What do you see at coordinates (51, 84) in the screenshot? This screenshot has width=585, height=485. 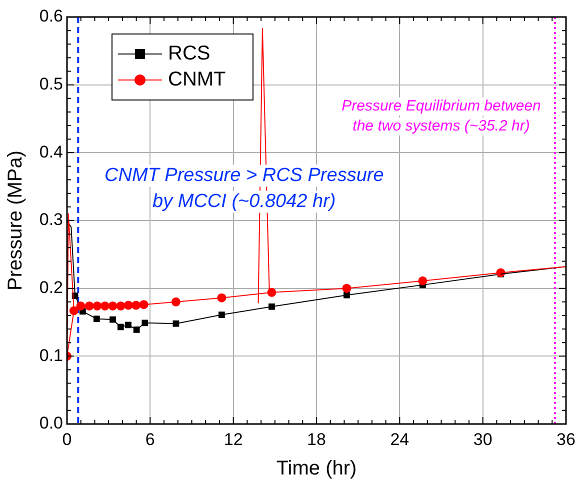 I see `y-tick-label: 0.5` at bounding box center [51, 84].